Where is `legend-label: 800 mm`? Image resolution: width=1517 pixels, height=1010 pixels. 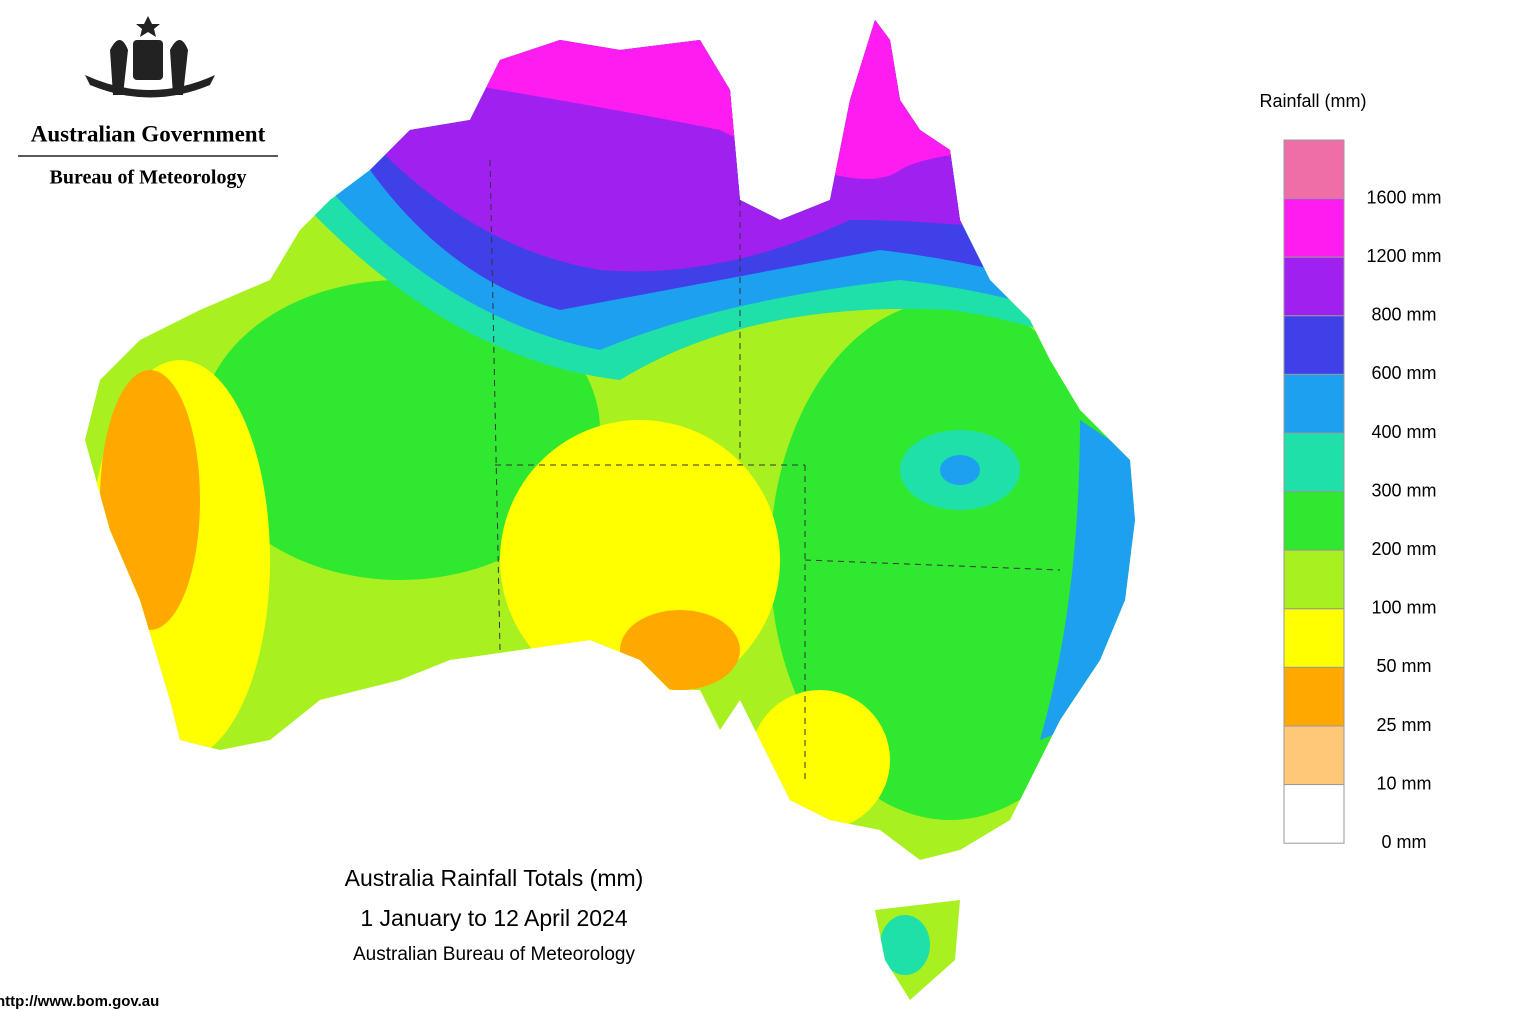
legend-label: 800 mm is located at coordinates (1403, 315).